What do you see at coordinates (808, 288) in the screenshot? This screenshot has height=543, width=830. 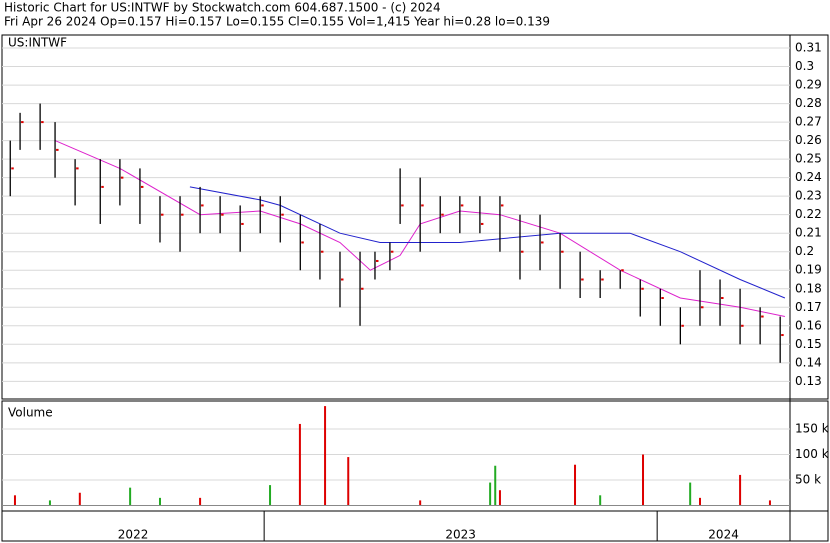 I see `y-tick-label: 0.18` at bounding box center [808, 288].